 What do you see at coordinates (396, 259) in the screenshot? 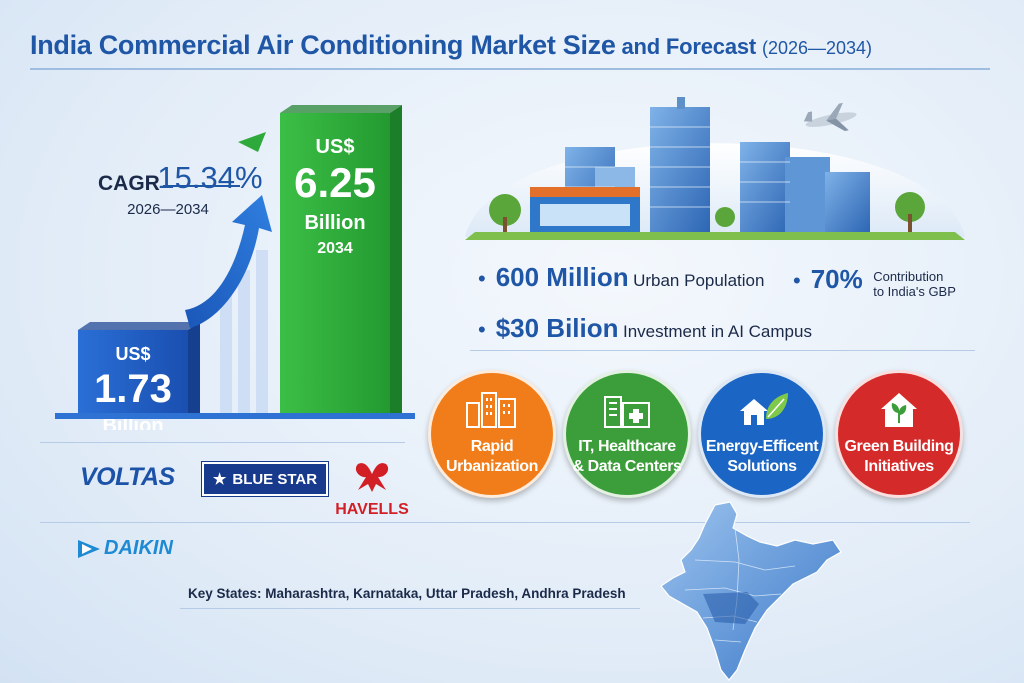
I see `bar-side-2034` at bounding box center [396, 259].